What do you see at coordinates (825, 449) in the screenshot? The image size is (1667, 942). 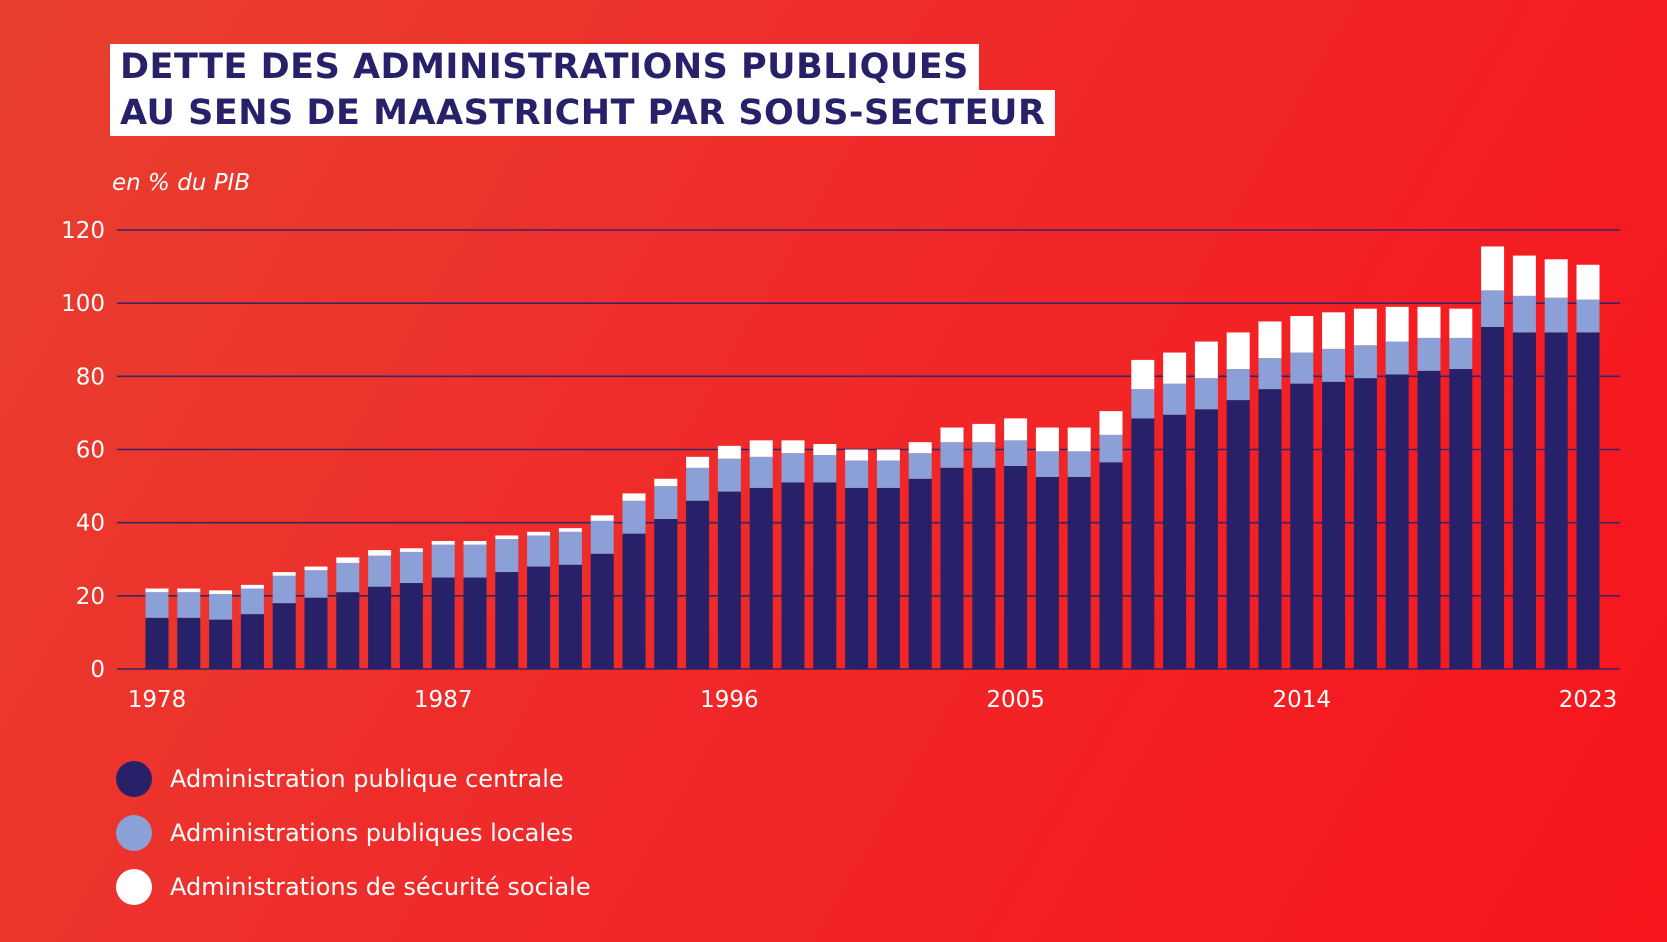 I see `bar-social-1999` at bounding box center [825, 449].